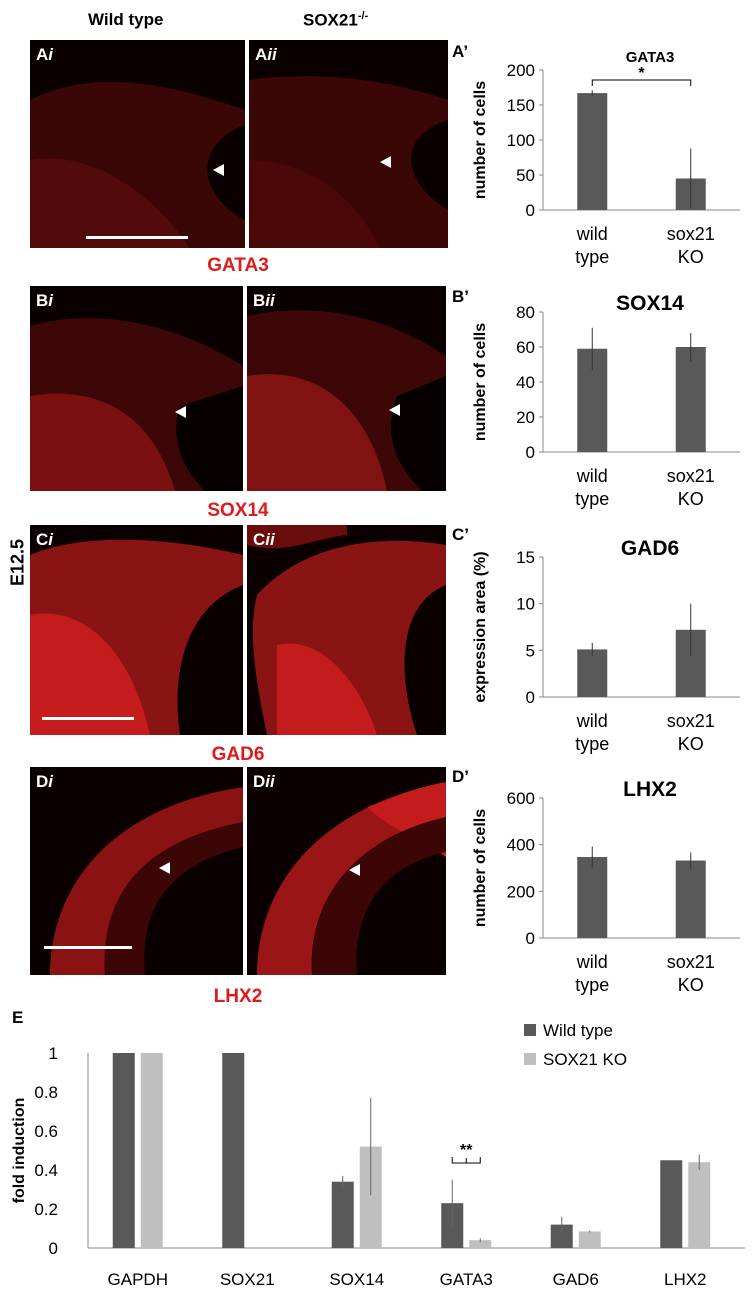 The width and height of the screenshot is (754, 1300). I want to click on micrograph-b-i: Bi, so click(136, 388).